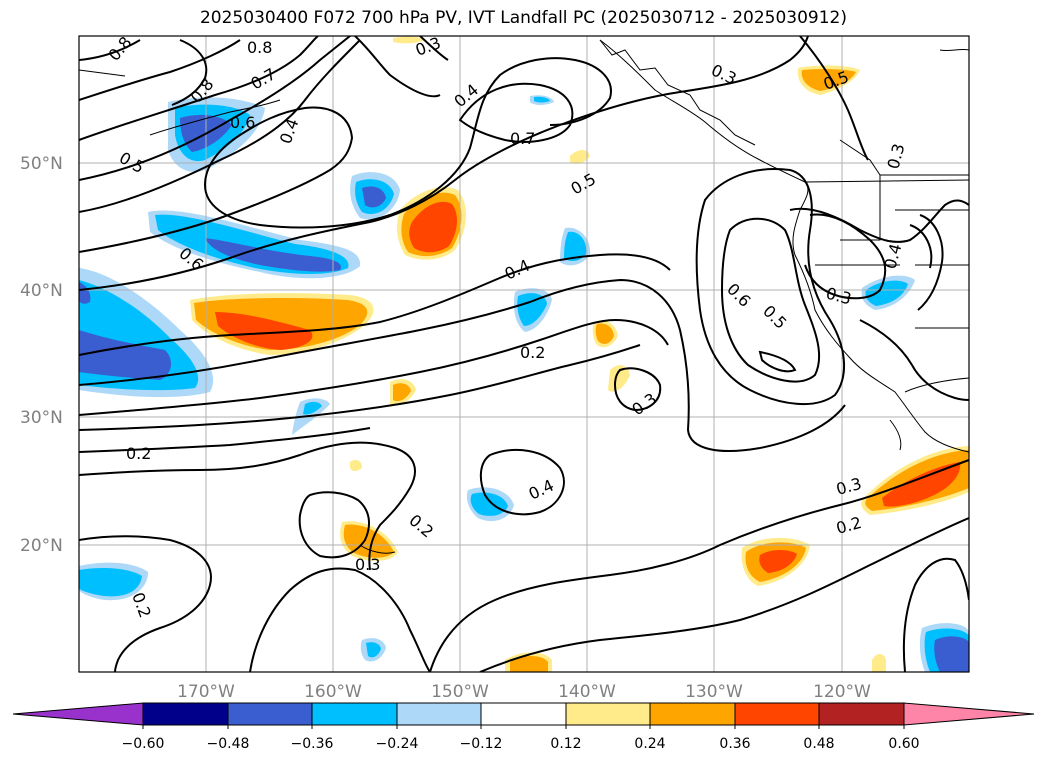 The image size is (1047, 765). Describe the element at coordinates (228, 744) in the screenshot. I see `colorbar-tick-label: −0.48` at that location.